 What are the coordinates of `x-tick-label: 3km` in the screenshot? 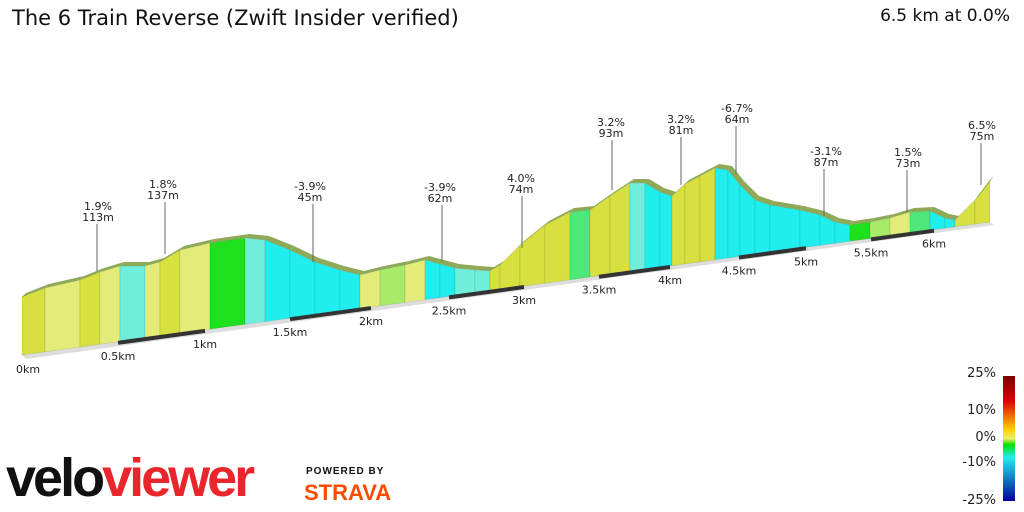 It's located at (524, 300).